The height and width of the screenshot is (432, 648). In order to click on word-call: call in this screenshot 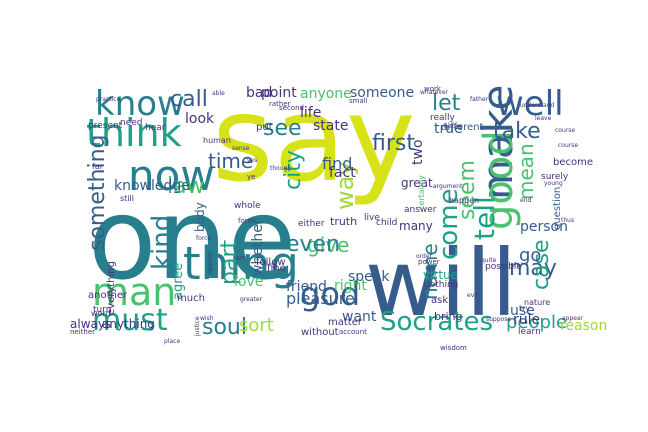, I will do `click(189, 99)`.